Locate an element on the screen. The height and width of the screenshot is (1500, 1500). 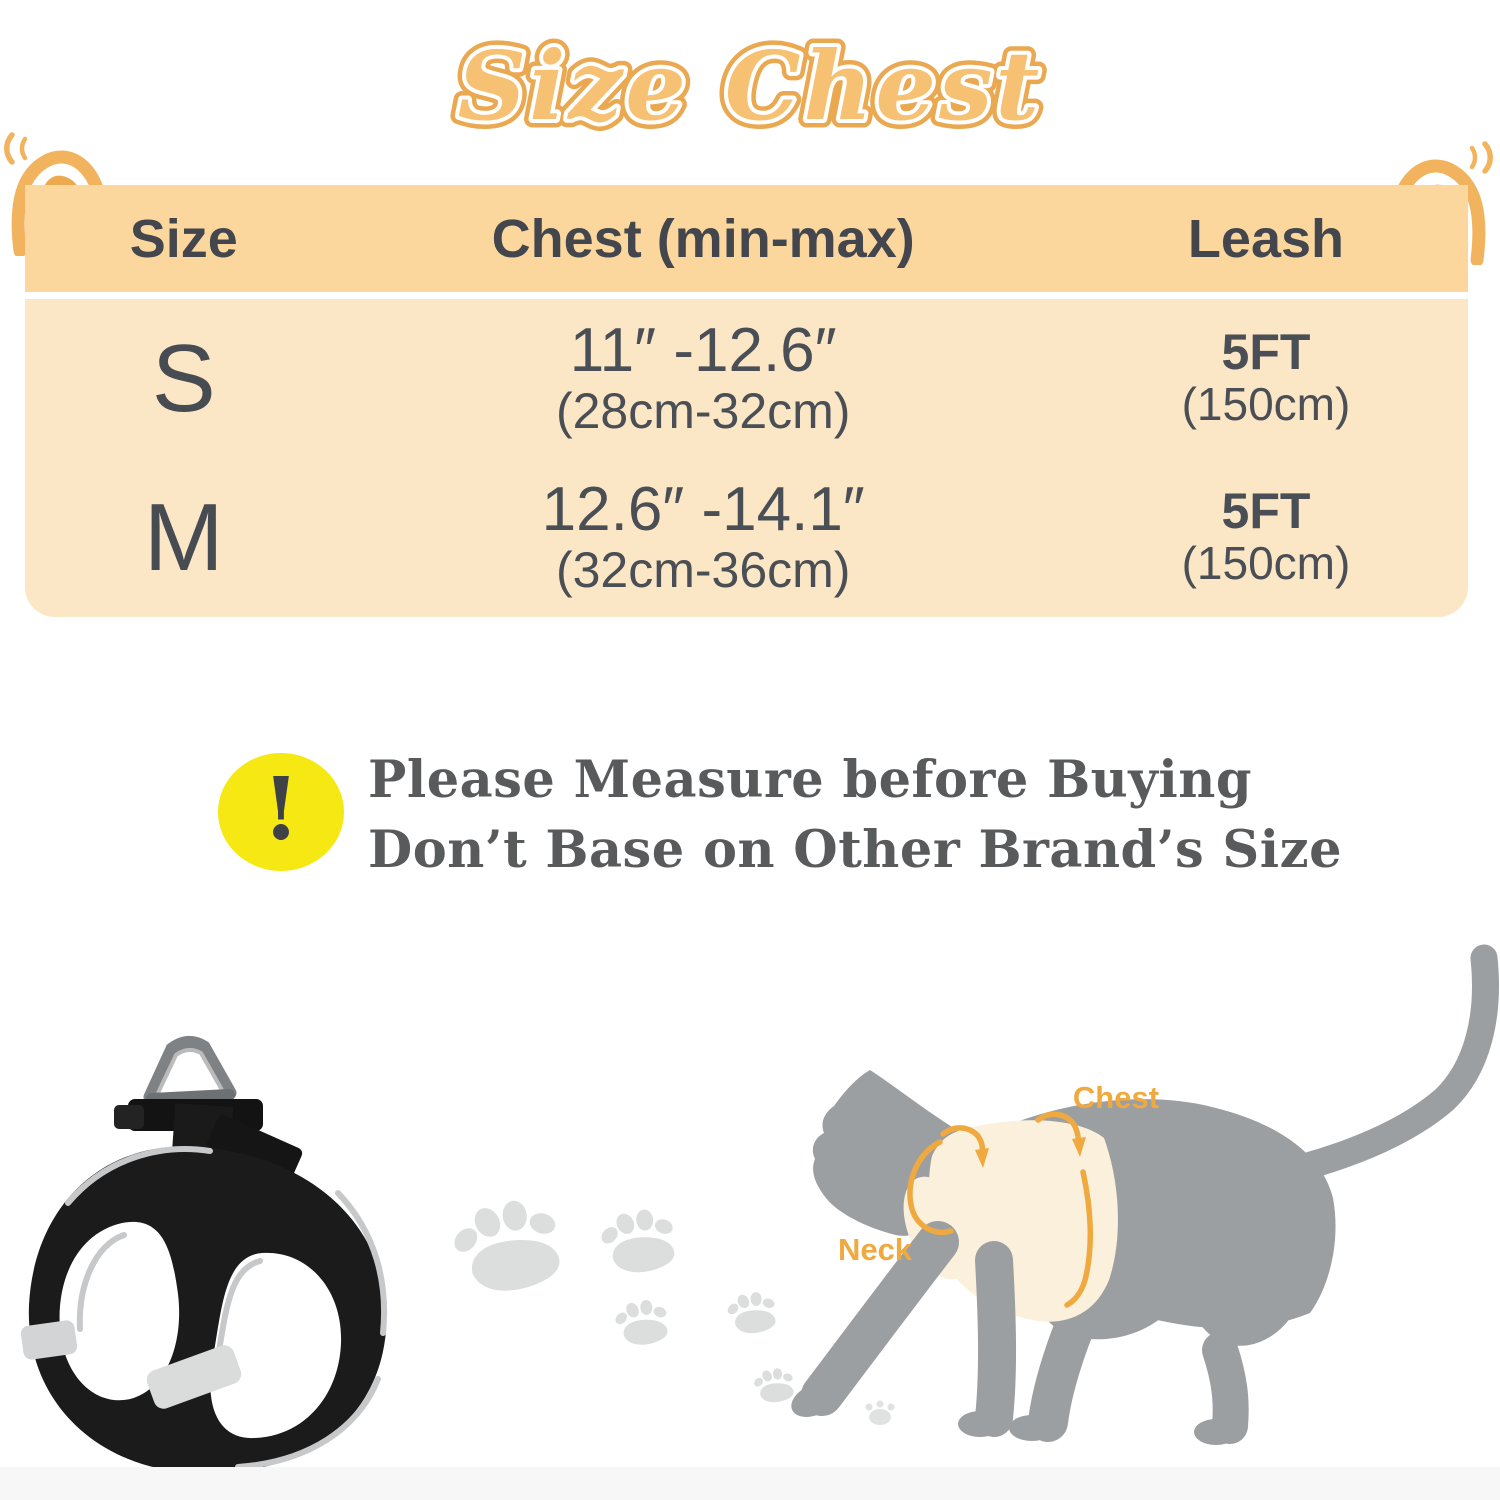
warning-line-2: Don’t Base on Other Brand’s Size is located at coordinates (855, 850).